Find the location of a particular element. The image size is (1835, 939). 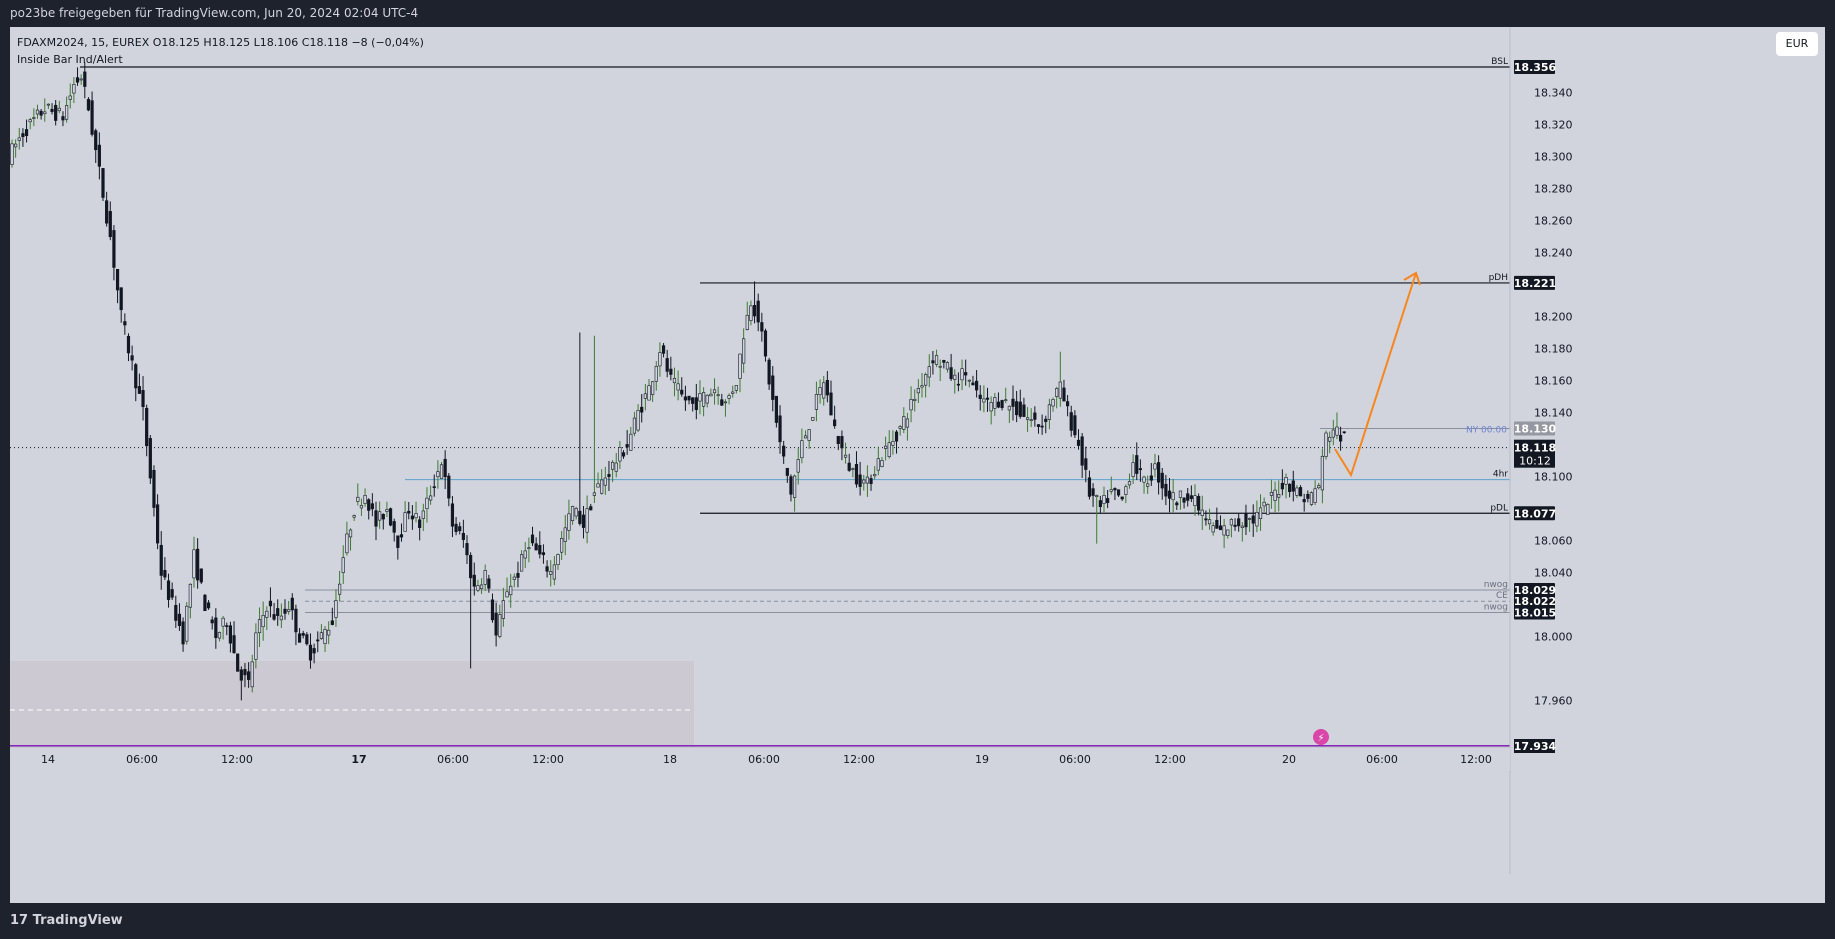

lightning-icon is located at coordinates (1321, 737).